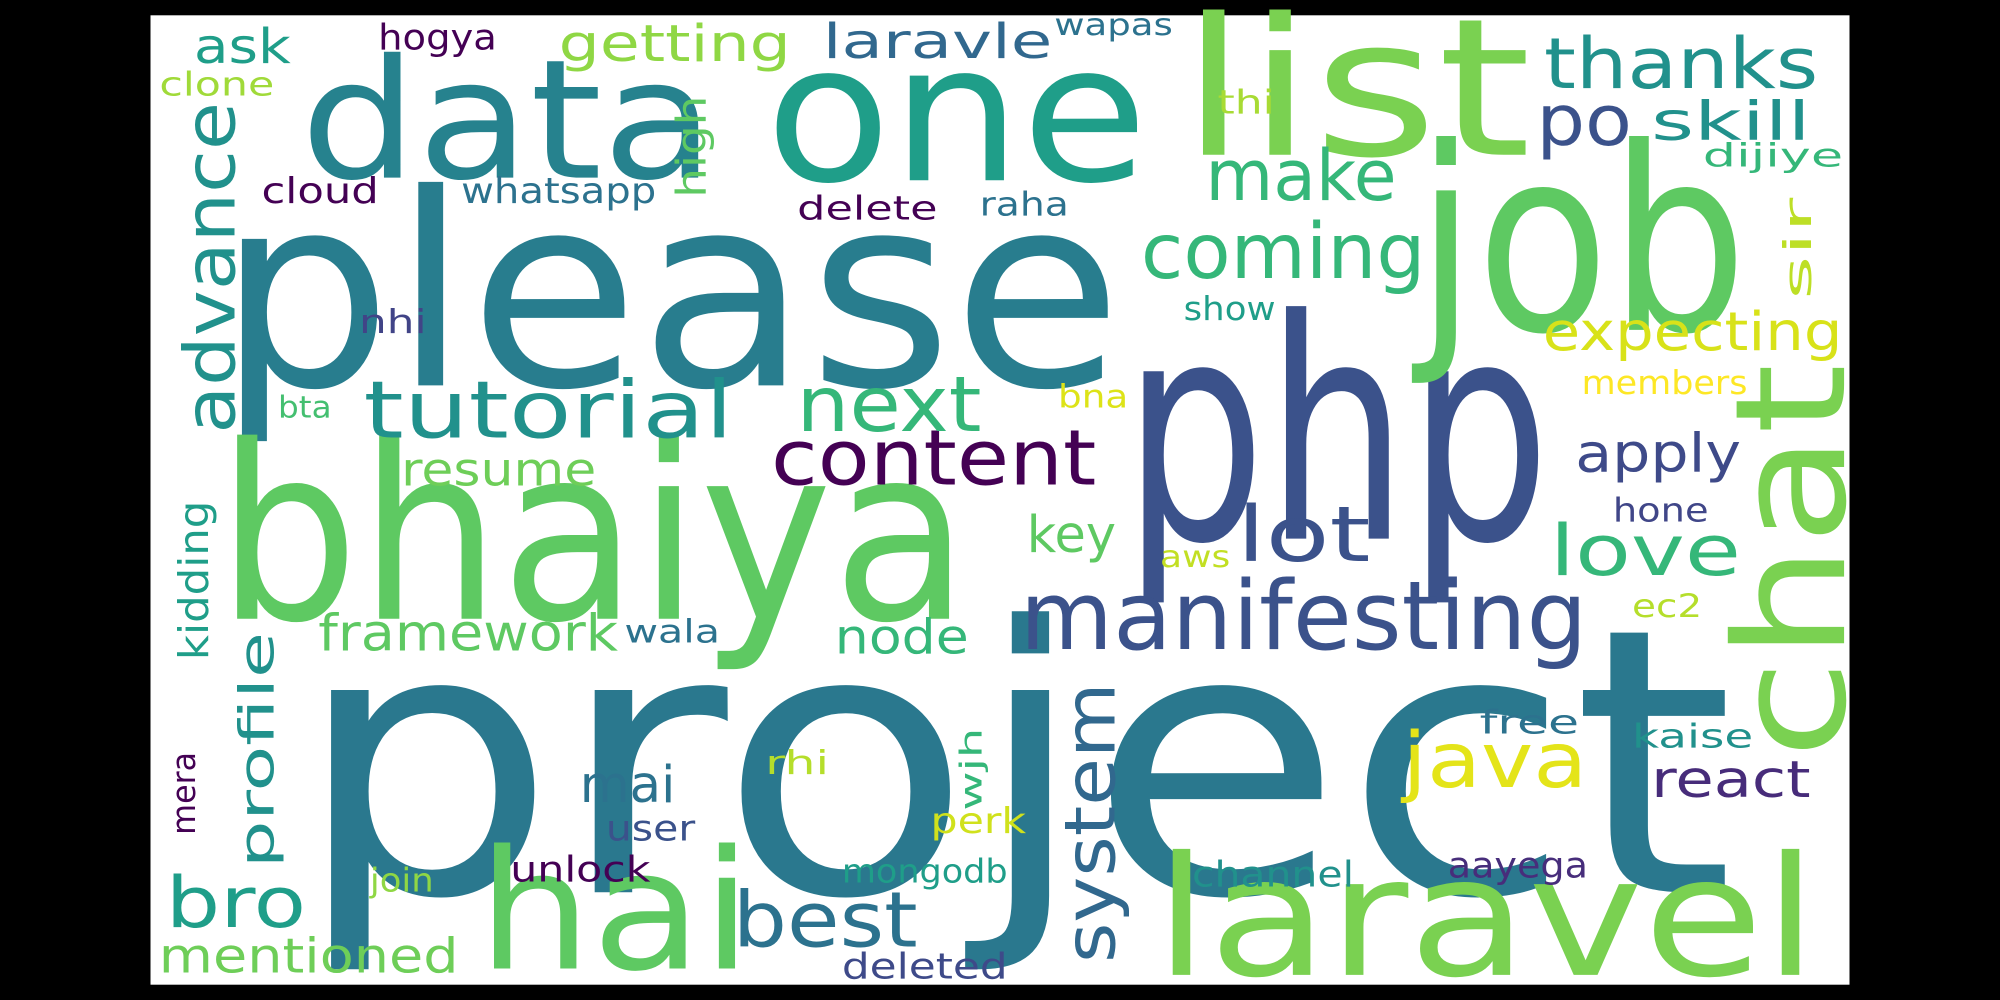 The height and width of the screenshot is (1000, 2000). Describe the element at coordinates (319, 191) in the screenshot. I see `word: cloud` at that location.